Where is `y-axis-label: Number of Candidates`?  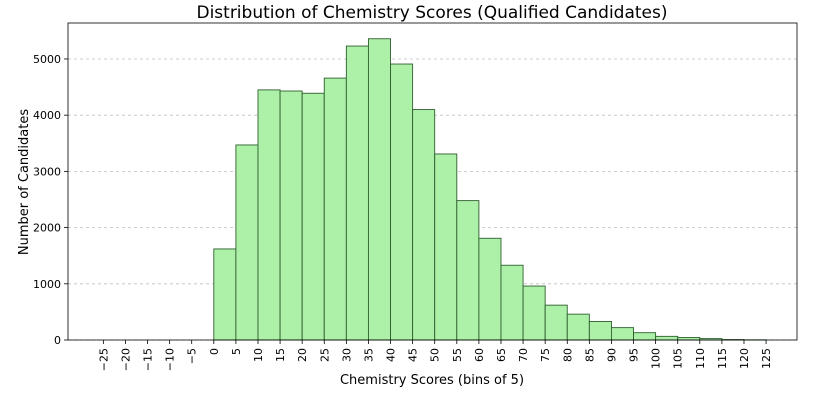
y-axis-label: Number of Candidates is located at coordinates (24, 182).